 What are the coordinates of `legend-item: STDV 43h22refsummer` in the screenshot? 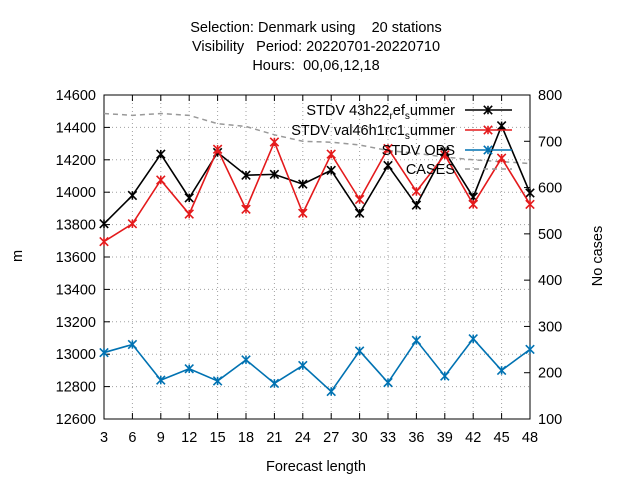 It's located at (409, 112).